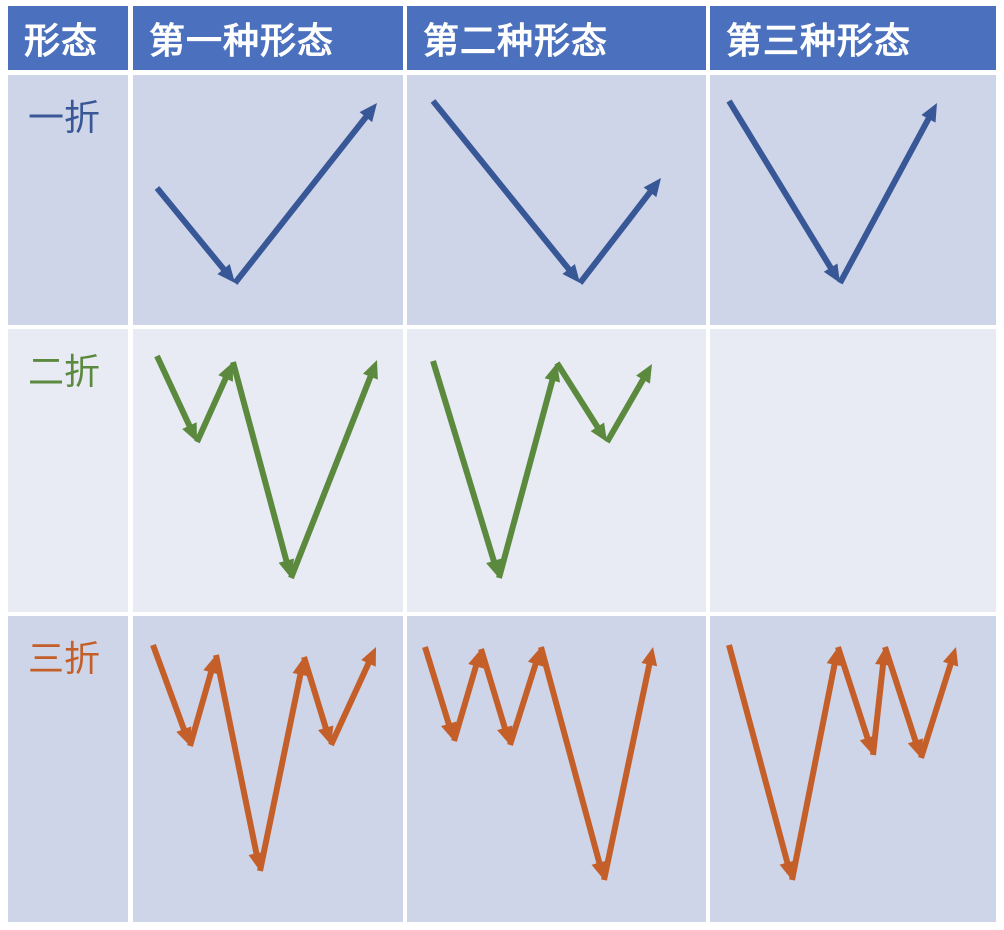  I want to click on cell-r1-c1, so click(268, 200).